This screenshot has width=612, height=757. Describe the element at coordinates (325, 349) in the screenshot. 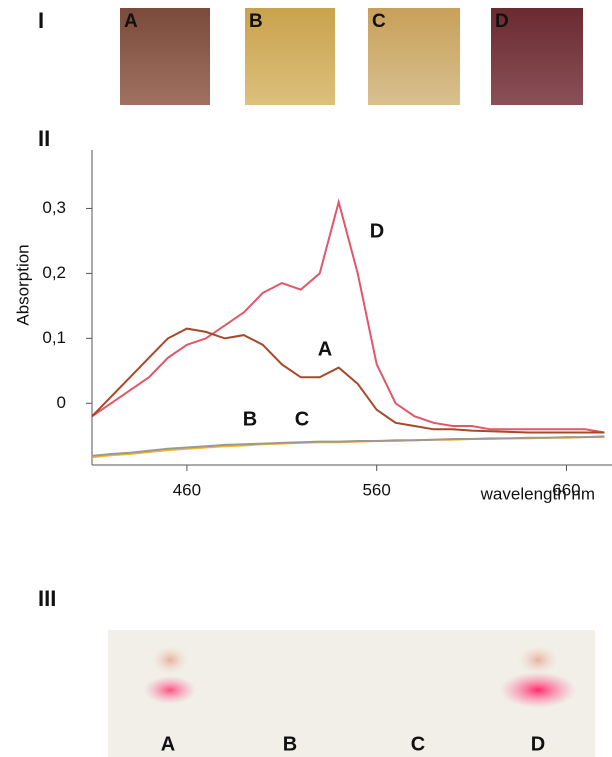

I see `series-label: A` at that location.